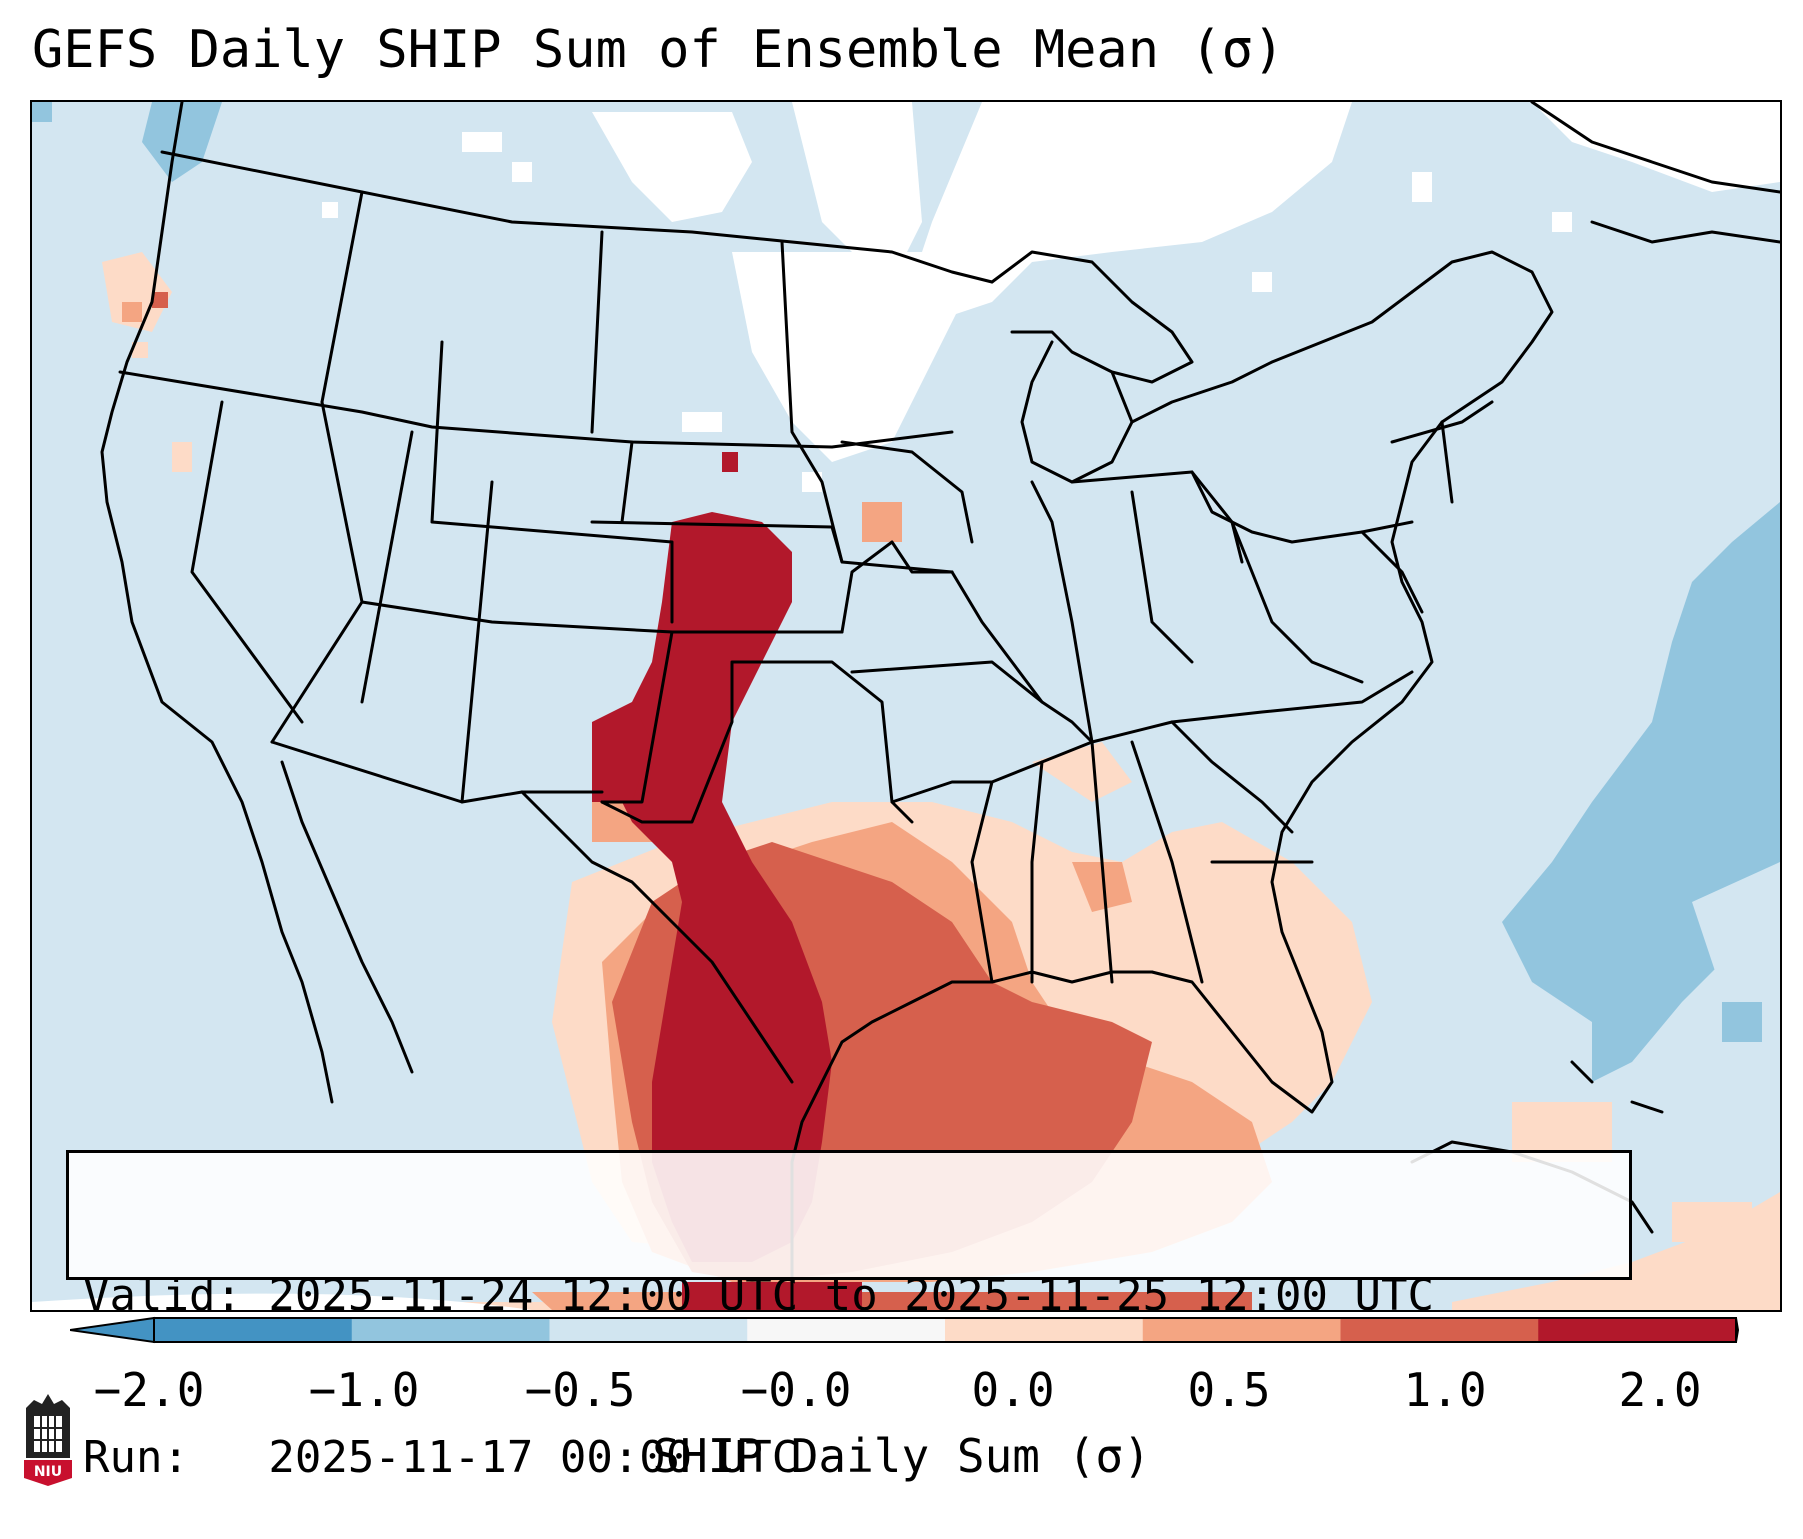 The width and height of the screenshot is (1803, 1539). I want to click on colorbar-tick-label: −2.0, so click(149, 1390).